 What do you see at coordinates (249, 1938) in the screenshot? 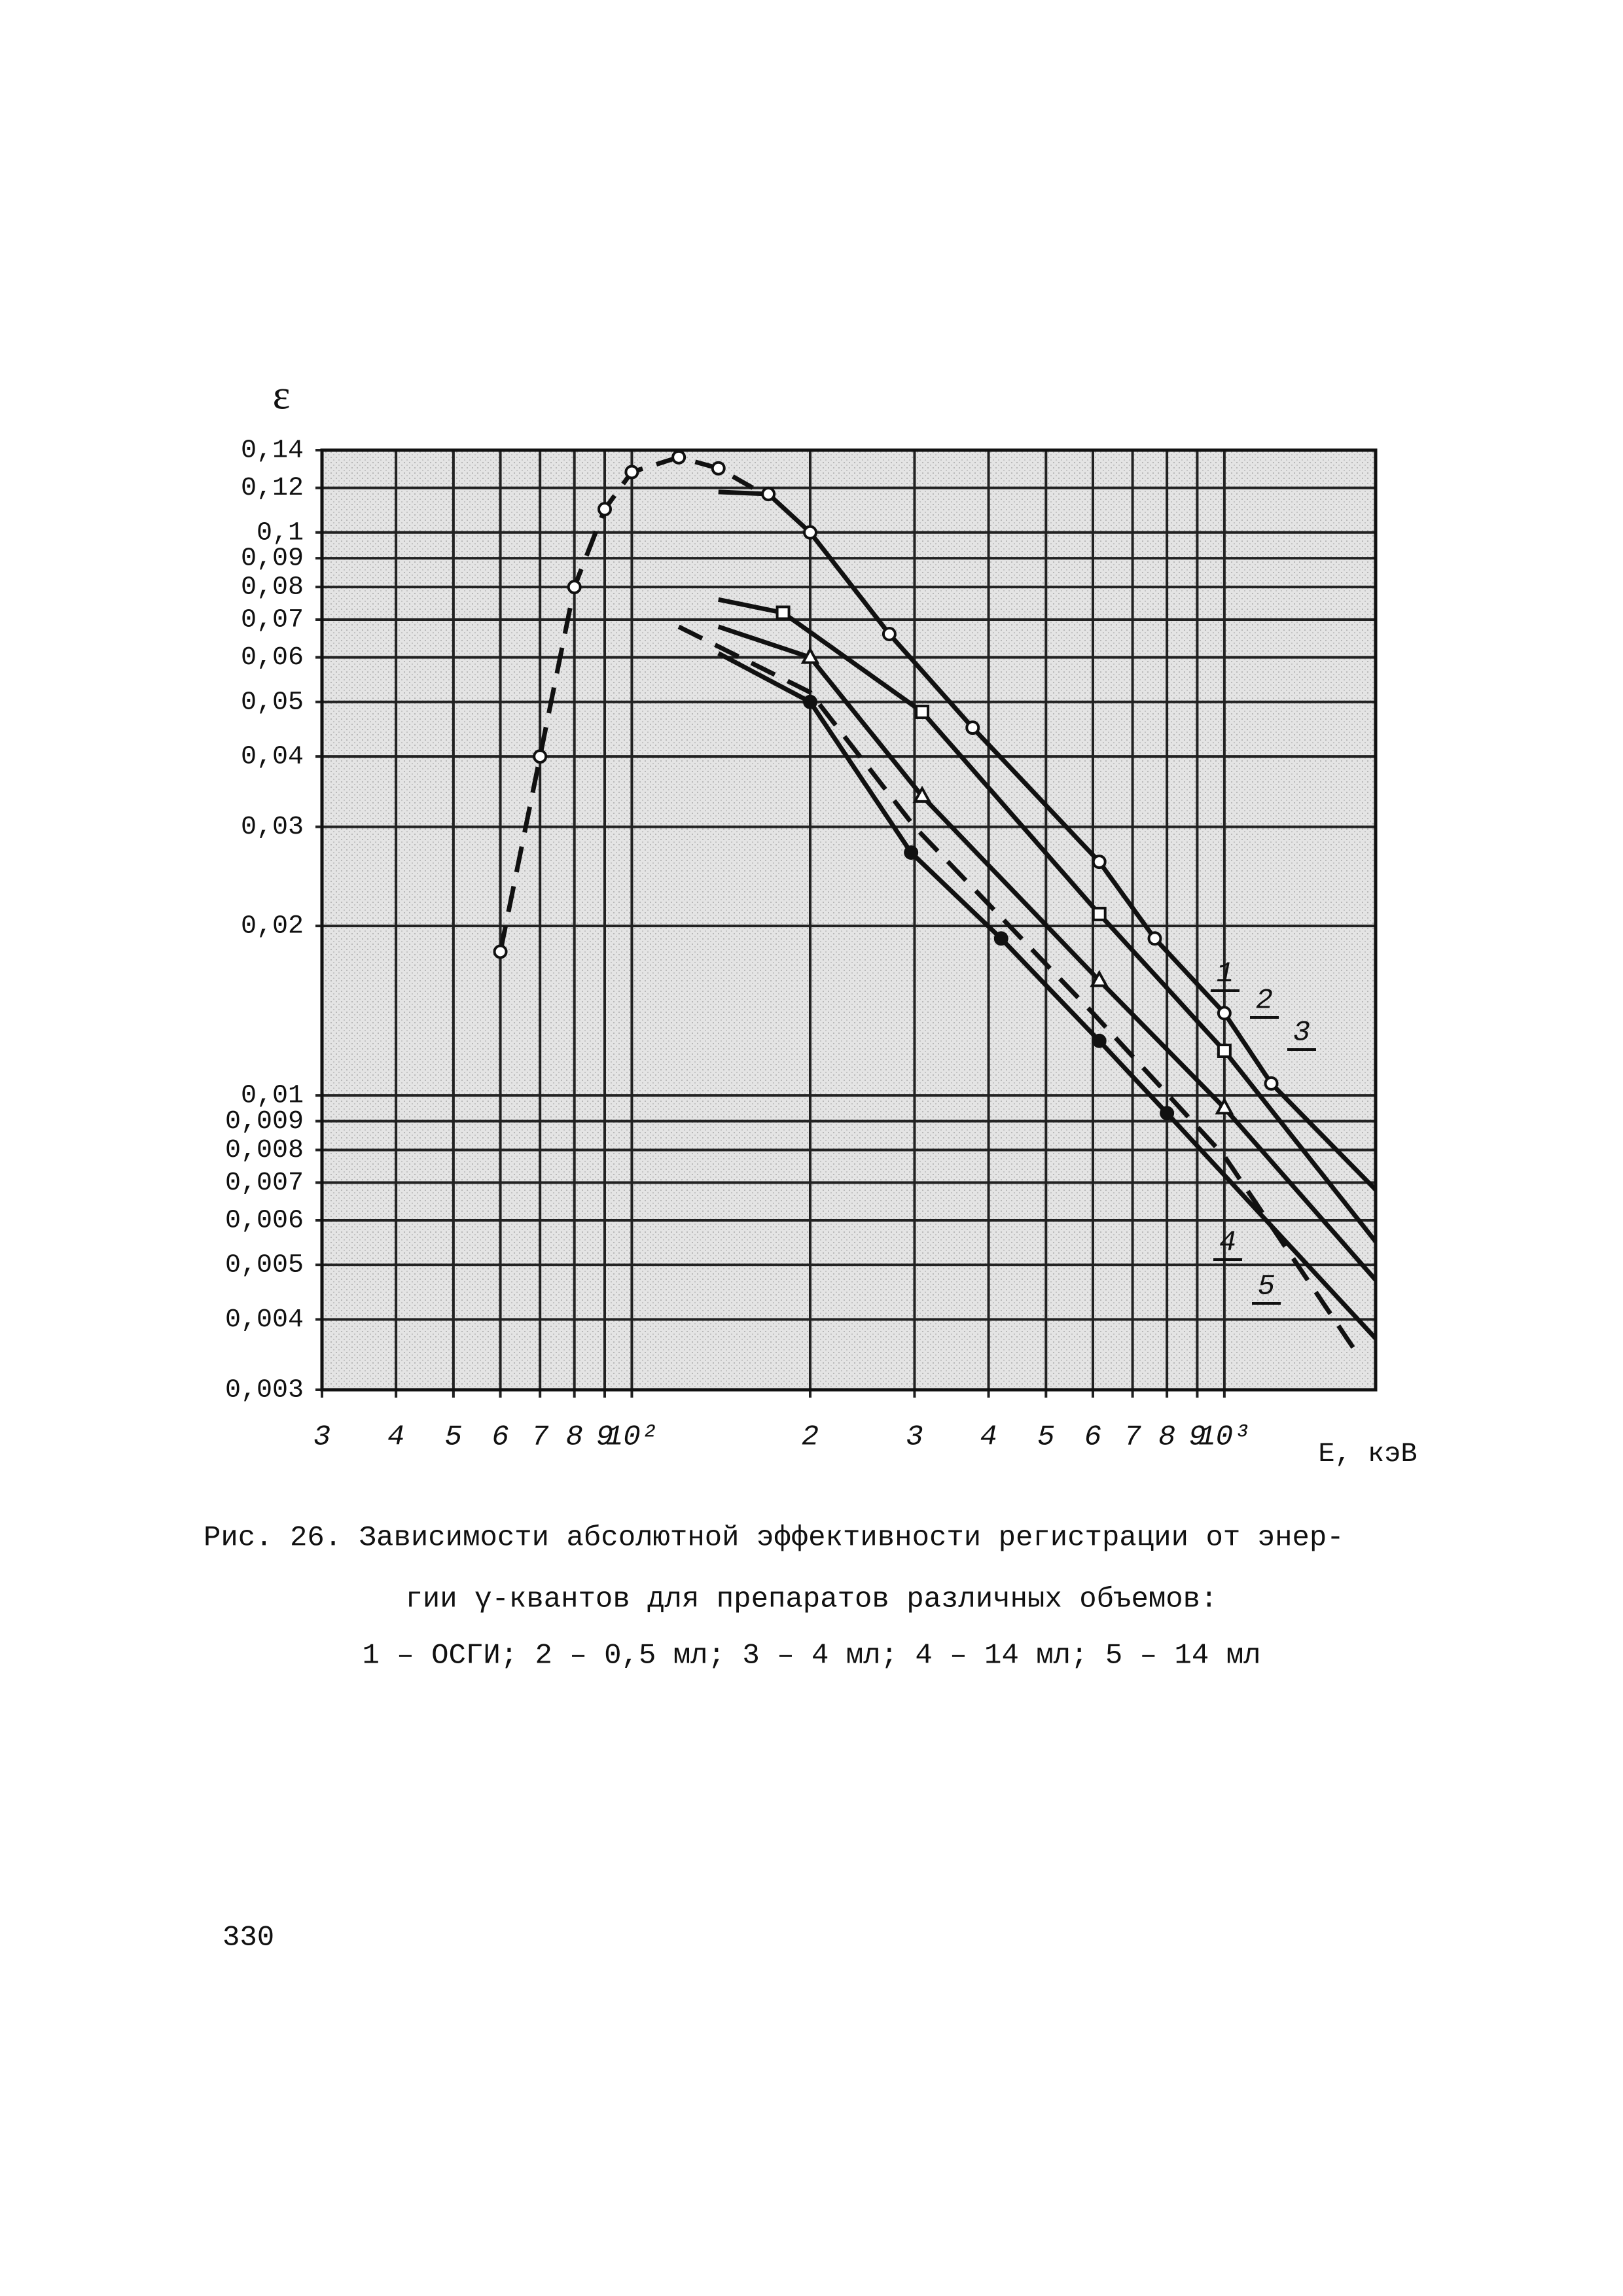
I see `page-number: 330` at bounding box center [249, 1938].